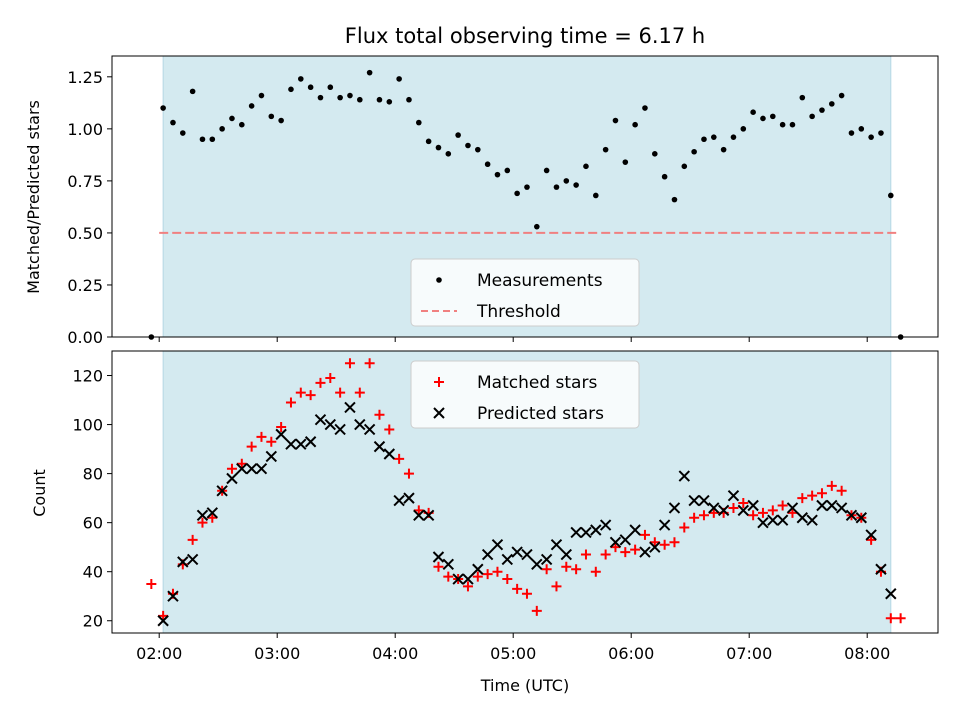 This screenshot has width=960, height=720. Describe the element at coordinates (867, 653) in the screenshot. I see `x-tick-label: 08:00` at that location.